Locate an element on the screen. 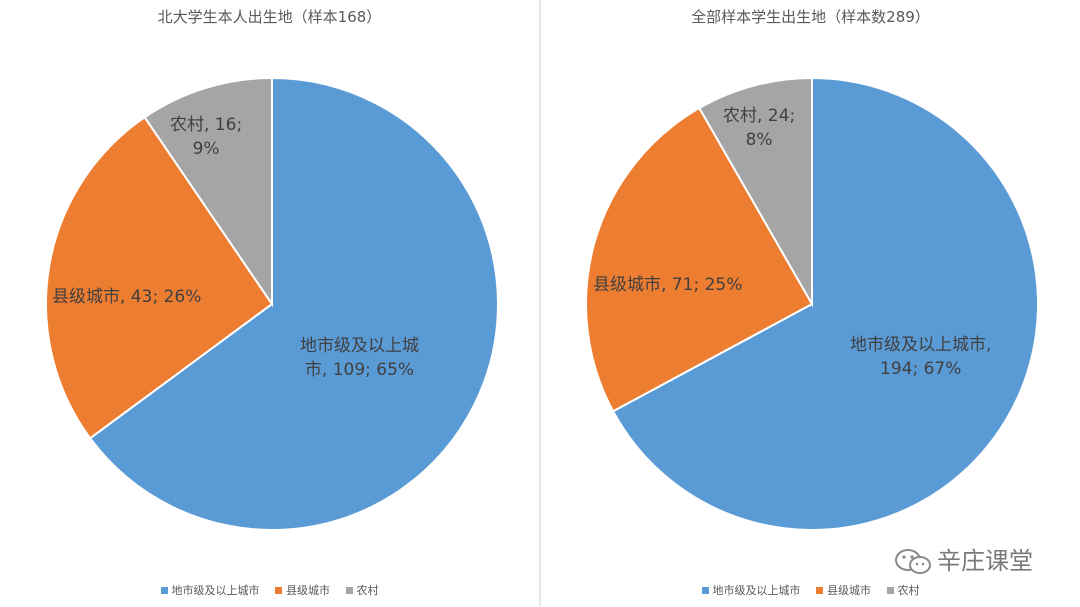 The image size is (1080, 607). slice-label-county: 县级城市, 43; 26% is located at coordinates (126, 297).